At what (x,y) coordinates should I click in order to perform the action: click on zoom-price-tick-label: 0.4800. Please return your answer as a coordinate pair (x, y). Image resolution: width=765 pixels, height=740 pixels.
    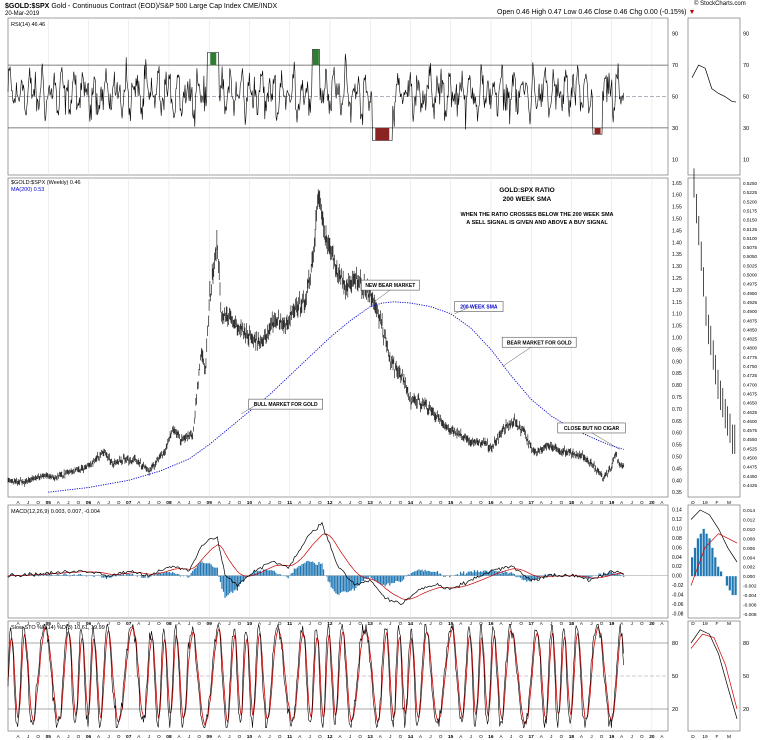
    Looking at the image, I should click on (750, 348).